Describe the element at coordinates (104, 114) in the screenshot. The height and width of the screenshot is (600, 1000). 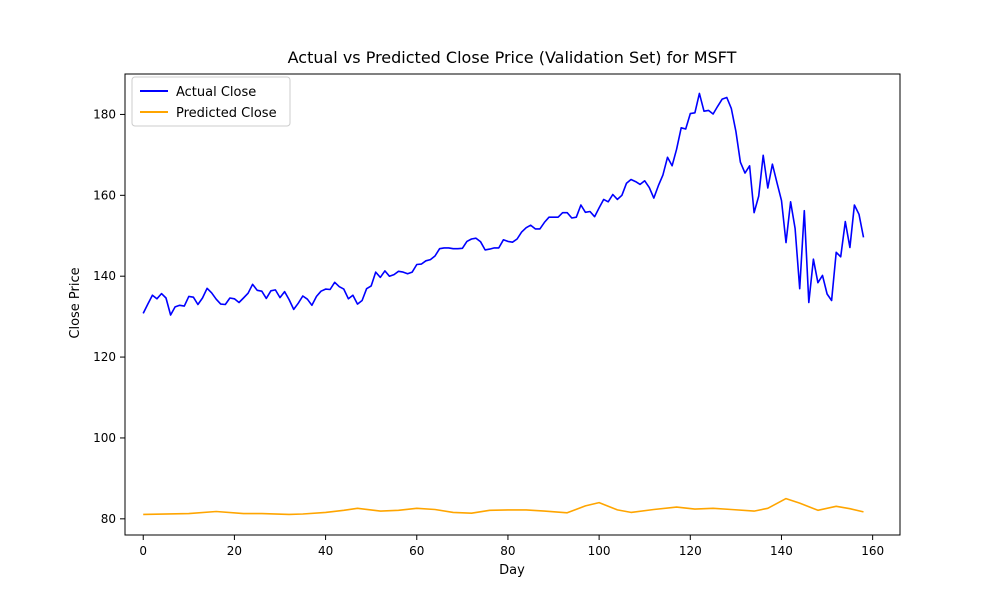
I see `y-tick-label: 180` at that location.